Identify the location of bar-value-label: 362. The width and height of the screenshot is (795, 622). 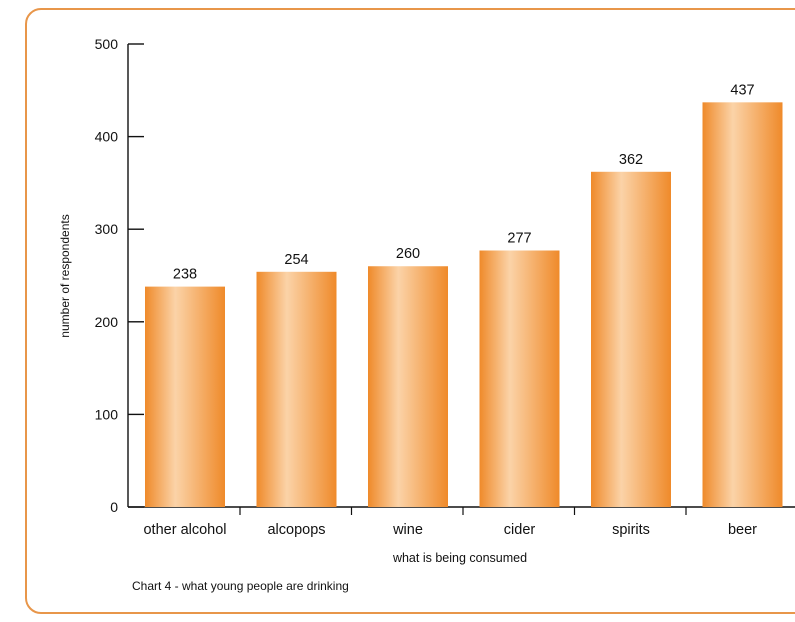
(631, 160).